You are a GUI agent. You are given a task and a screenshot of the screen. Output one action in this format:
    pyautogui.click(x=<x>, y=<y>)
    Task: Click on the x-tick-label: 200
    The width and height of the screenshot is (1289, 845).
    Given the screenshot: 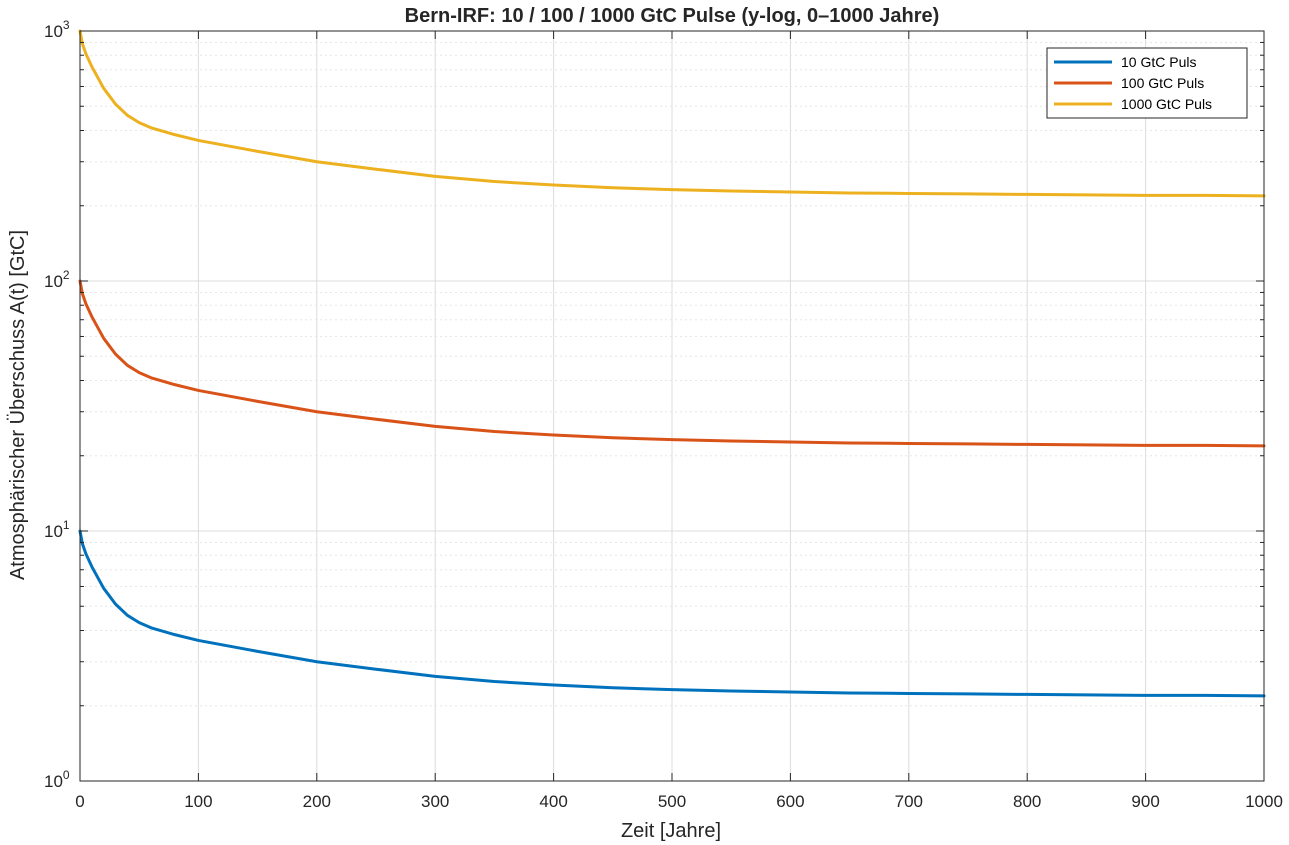 What is the action you would take?
    pyautogui.click(x=317, y=801)
    